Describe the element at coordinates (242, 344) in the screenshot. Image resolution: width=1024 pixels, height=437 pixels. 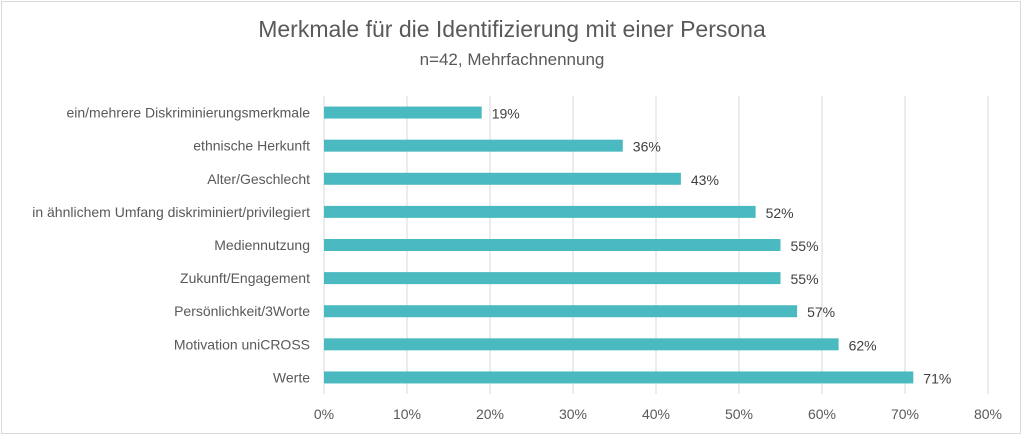
I see `category-label: Motivation uniCROSS` at that location.